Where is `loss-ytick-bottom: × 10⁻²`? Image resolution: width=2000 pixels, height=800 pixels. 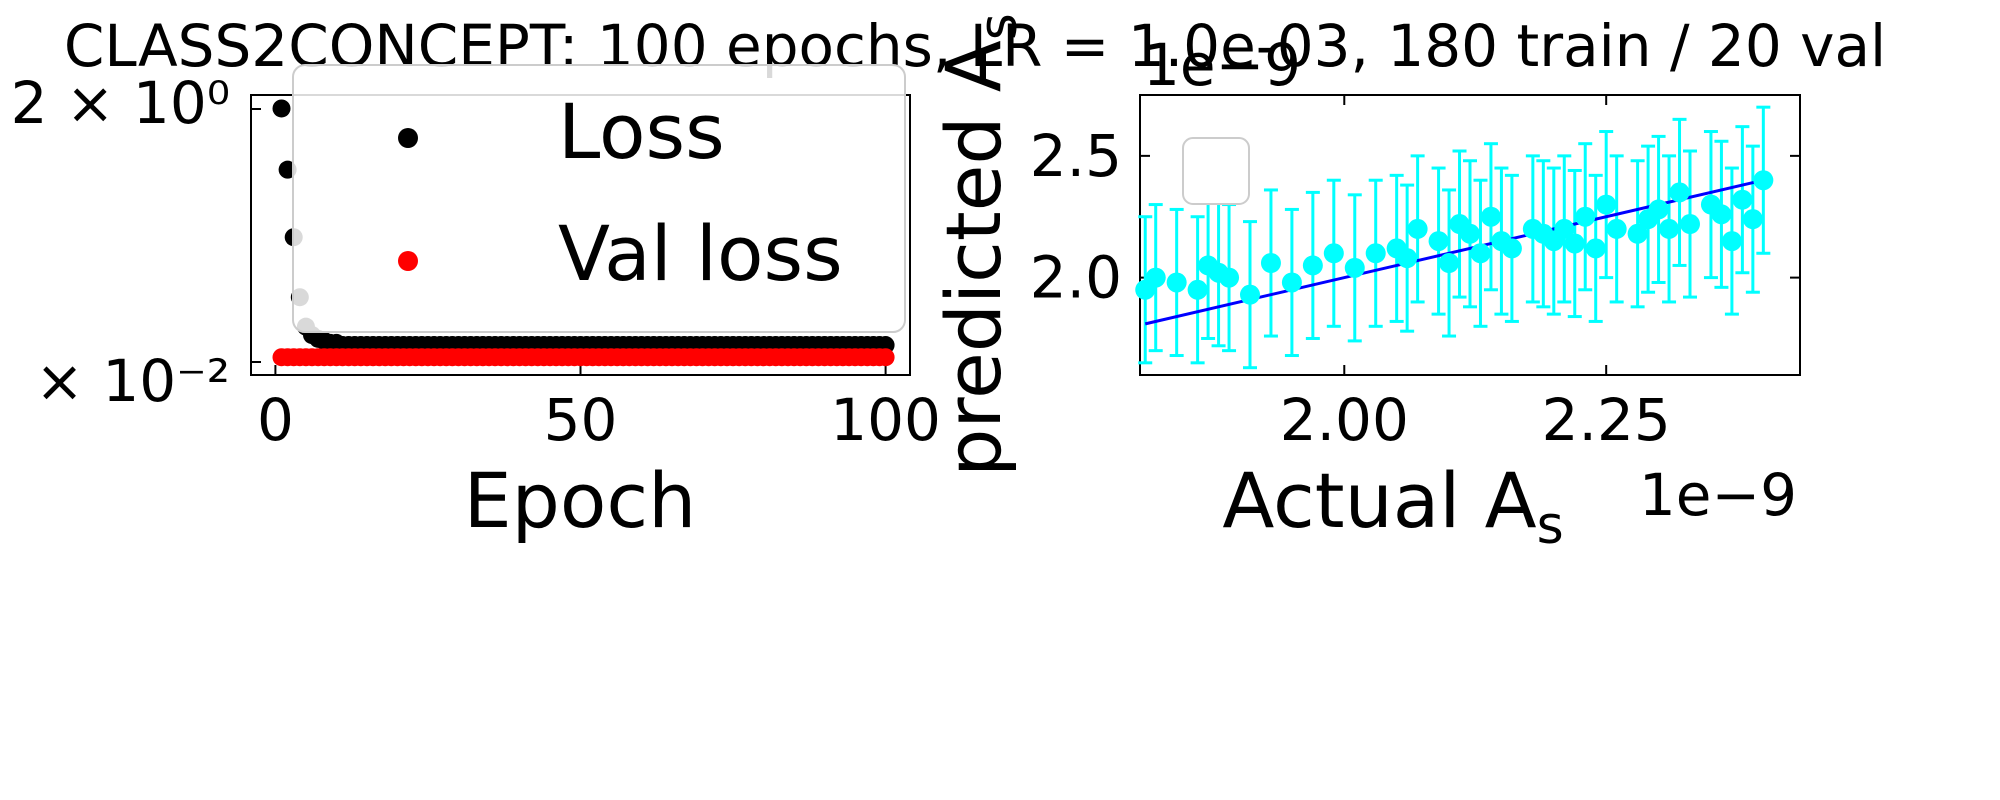 loss-ytick-bottom: × 10⁻² is located at coordinates (132, 381).